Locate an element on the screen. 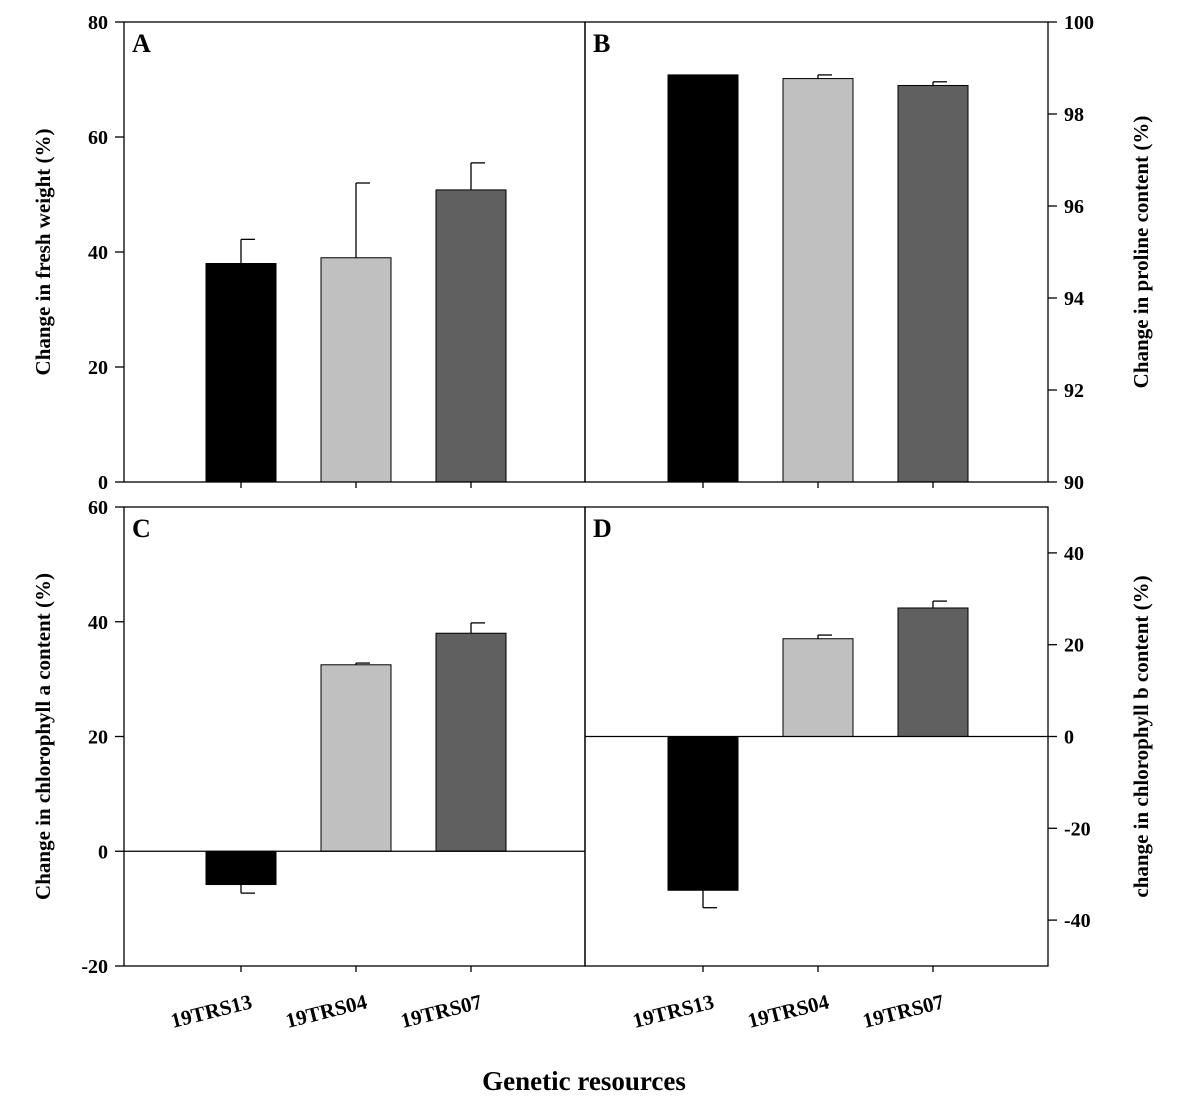 The width and height of the screenshot is (1185, 1108). y-tick-label: 94 is located at coordinates (1074, 299).